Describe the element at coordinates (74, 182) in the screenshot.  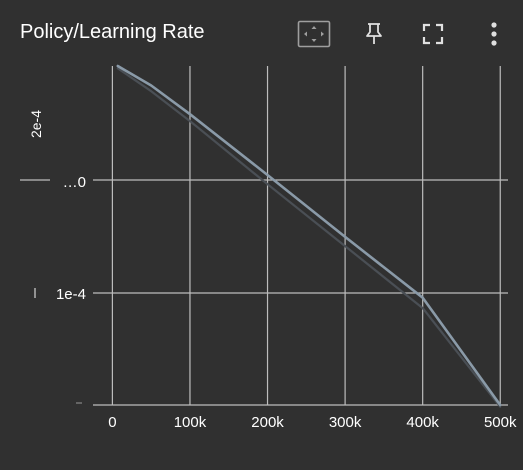
I see `y-tick-label: …0` at that location.